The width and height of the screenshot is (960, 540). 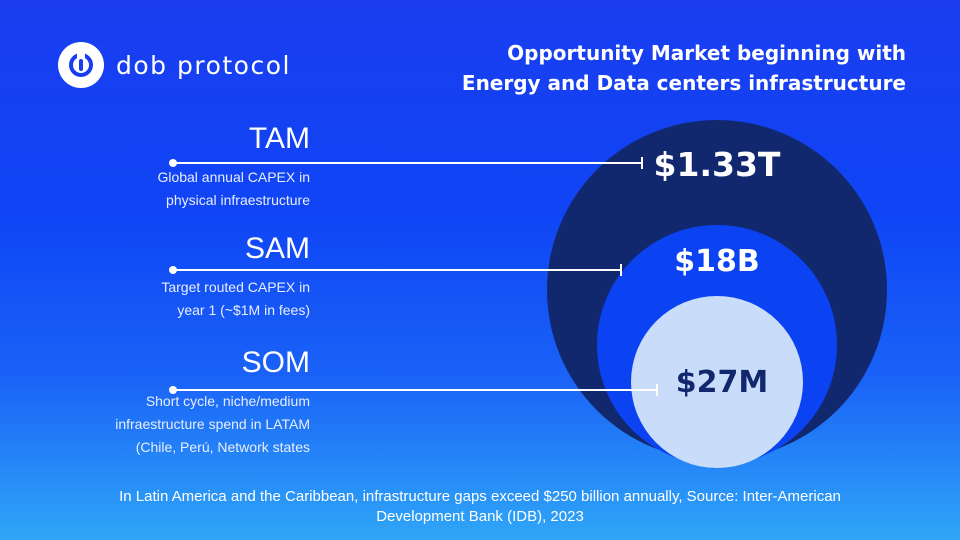 What do you see at coordinates (717, 164) in the screenshot?
I see `tam-value: $1.33T` at bounding box center [717, 164].